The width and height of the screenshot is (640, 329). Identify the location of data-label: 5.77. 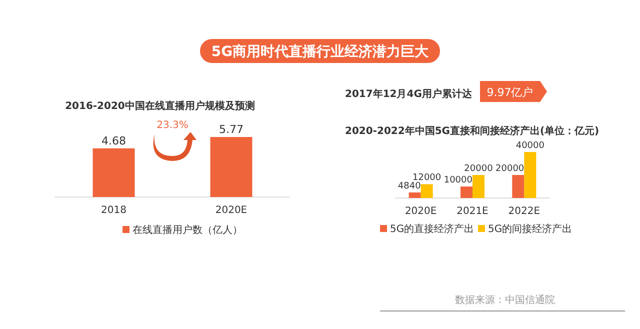
(231, 129).